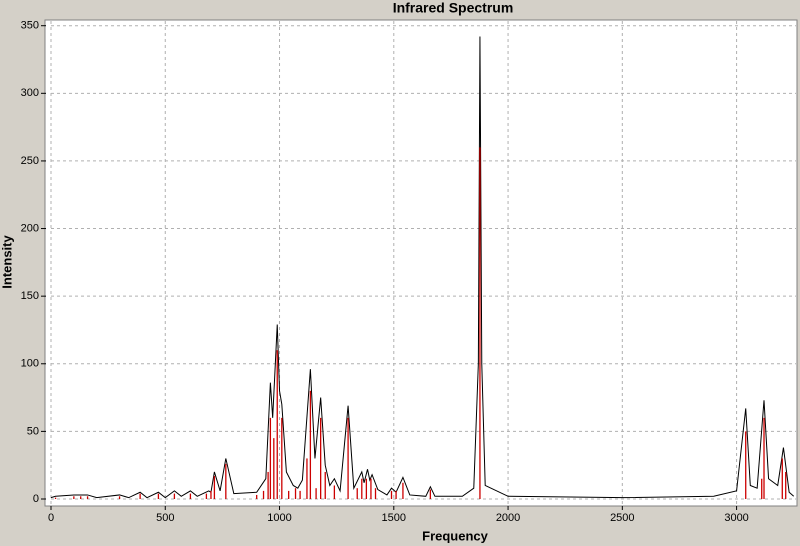 The height and width of the screenshot is (546, 800). Describe the element at coordinates (30, 93) in the screenshot. I see `y-tick-label: 300` at that location.